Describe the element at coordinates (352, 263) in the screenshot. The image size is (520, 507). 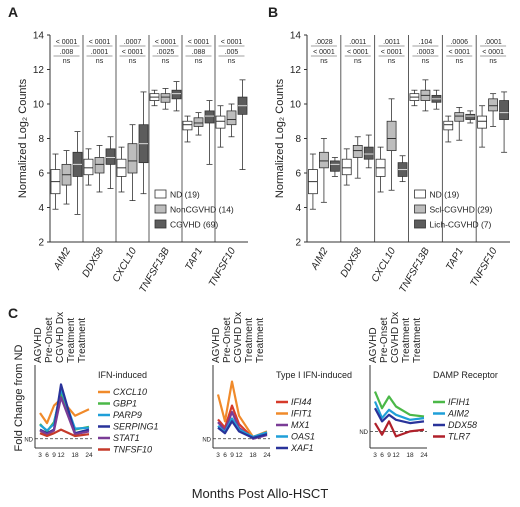
I see `category-label: DDX58` at that location.